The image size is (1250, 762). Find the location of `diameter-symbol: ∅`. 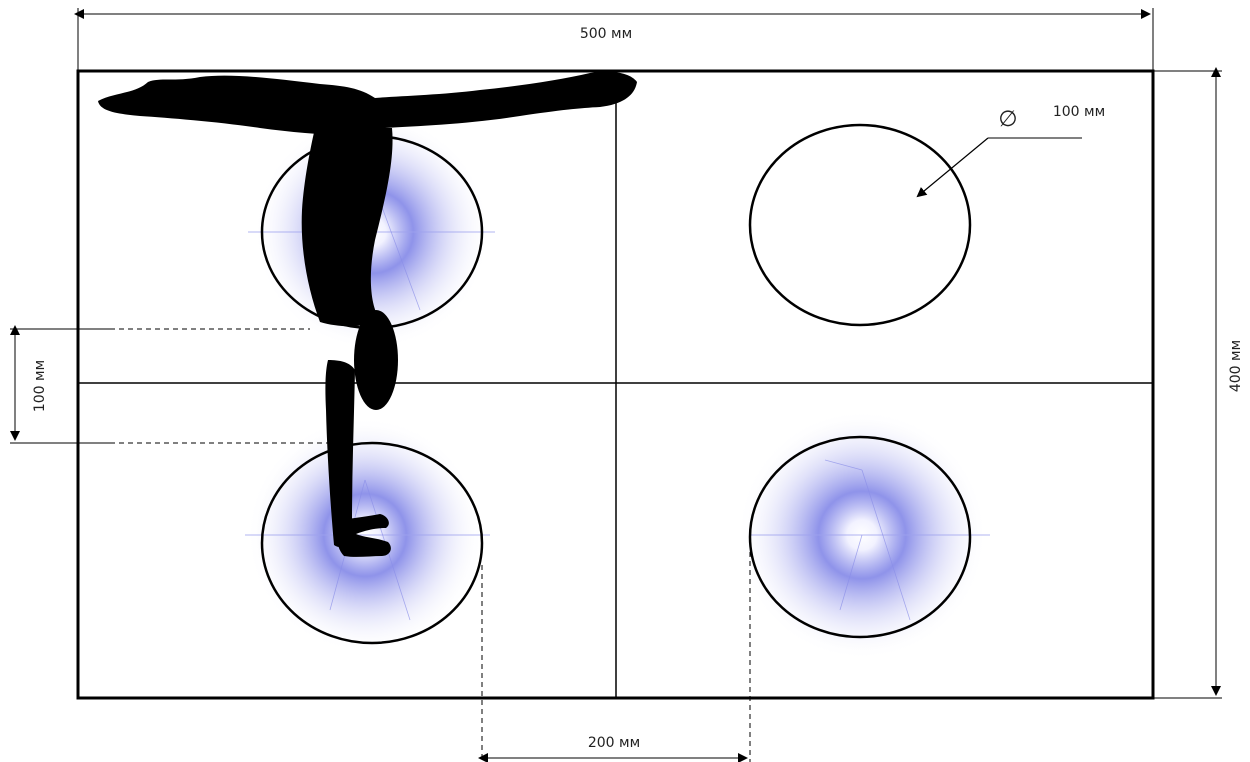

diameter-symbol: ∅ is located at coordinates (1007, 119).